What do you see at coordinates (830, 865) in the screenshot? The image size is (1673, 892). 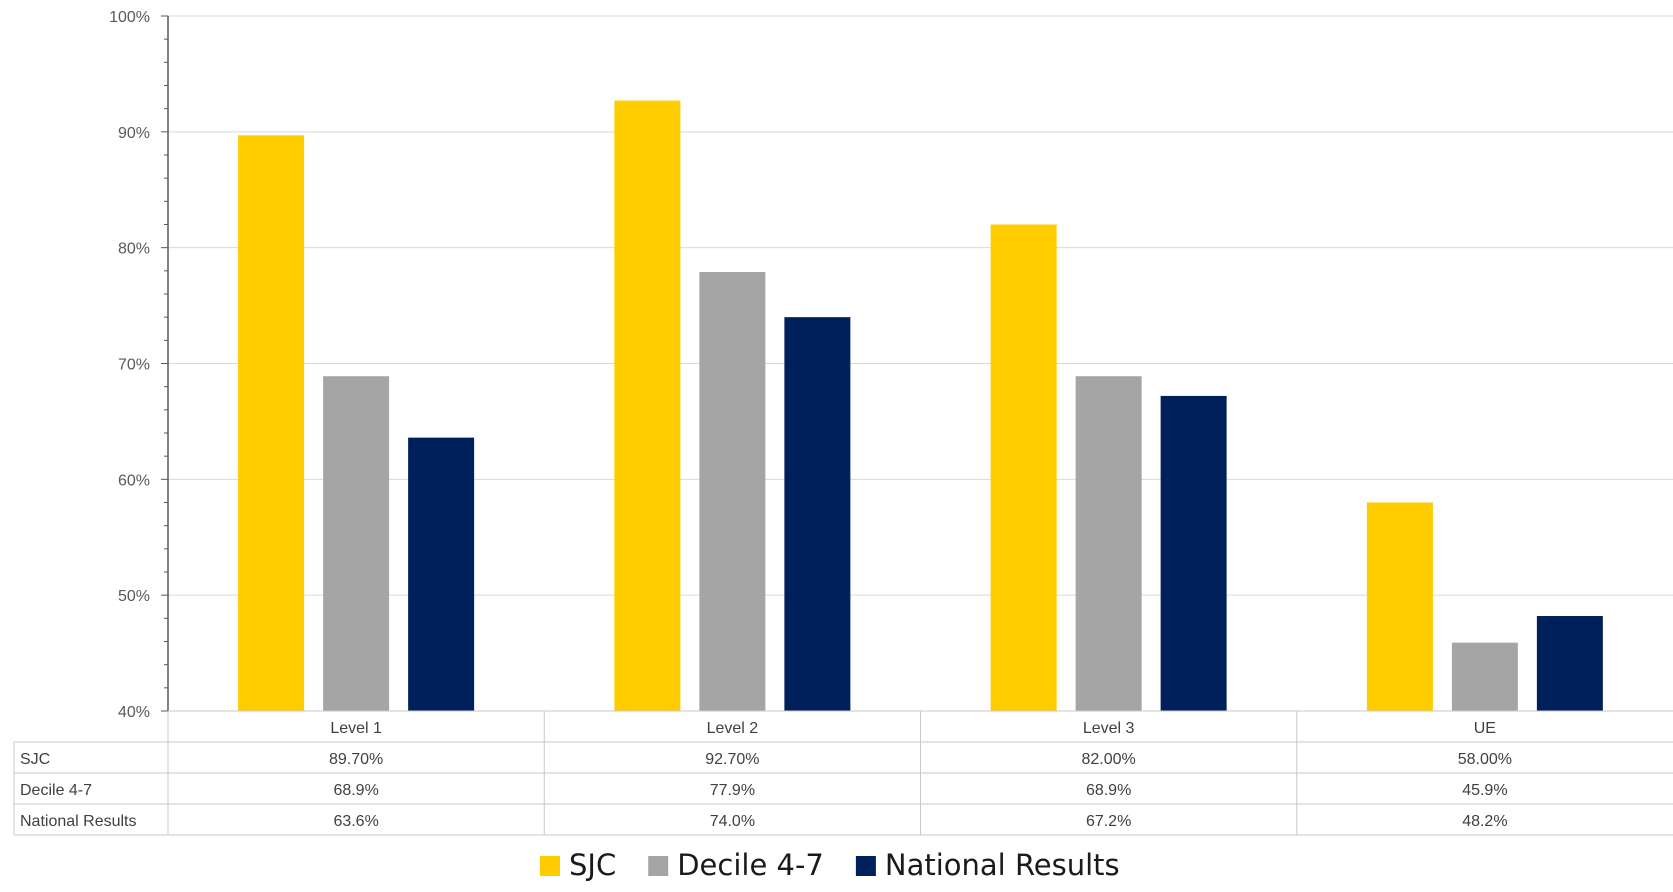 I see `legend: SJC Decile 4-7 National Results` at bounding box center [830, 865].